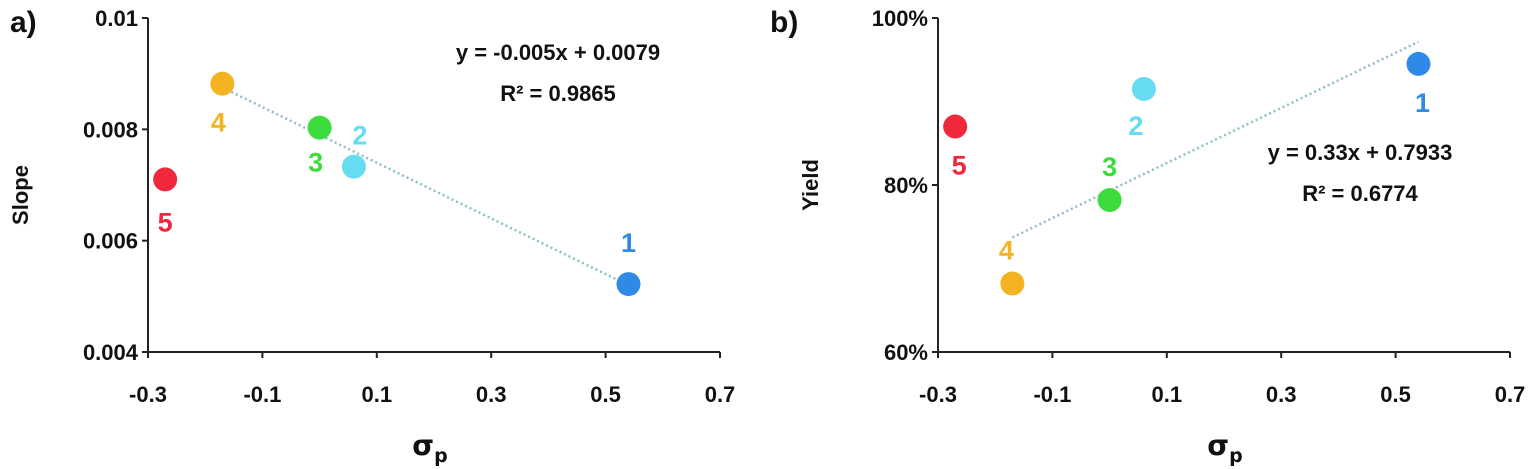 This screenshot has width=1536, height=469. Describe the element at coordinates (20, 195) in the screenshot. I see `y-axis-label: Slope` at that location.